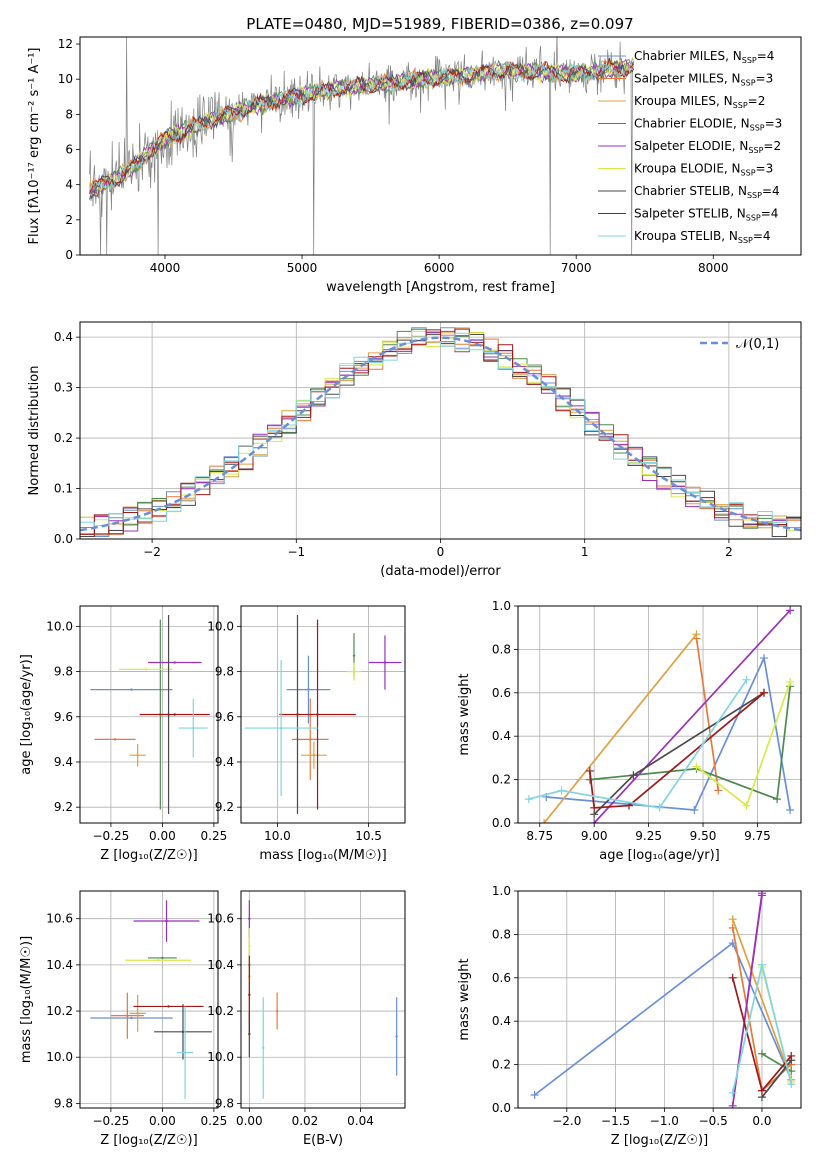  What do you see at coordinates (224, 762) in the screenshot?
I see `age-vs-mass-ytick-label: 9.4` at bounding box center [224, 762].